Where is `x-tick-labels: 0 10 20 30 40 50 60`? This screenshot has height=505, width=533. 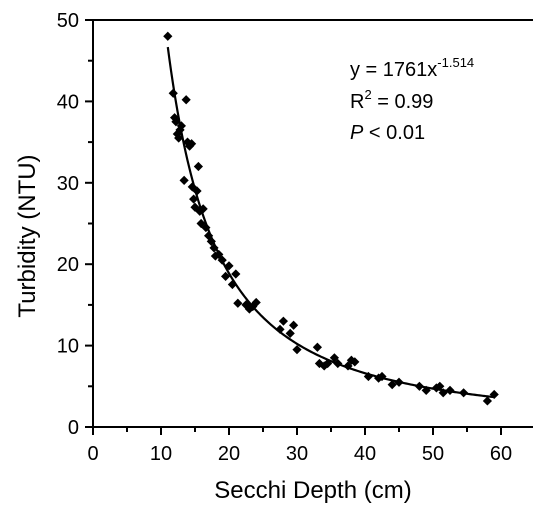 x-tick-labels: 0 10 20 30 40 50 60 is located at coordinates (299, 454).